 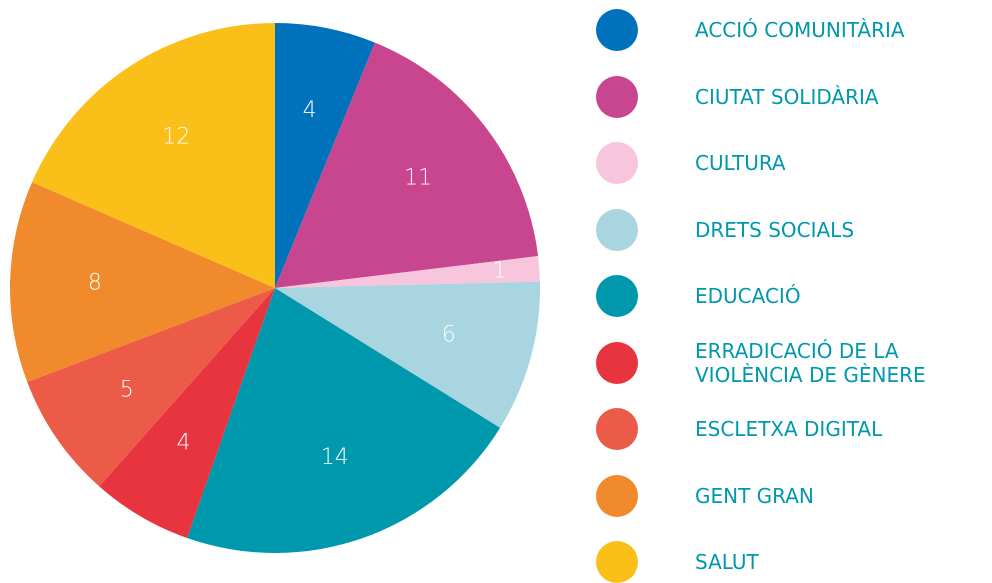 I want to click on legend-label: DRETS SOCIALS, so click(x=775, y=229).